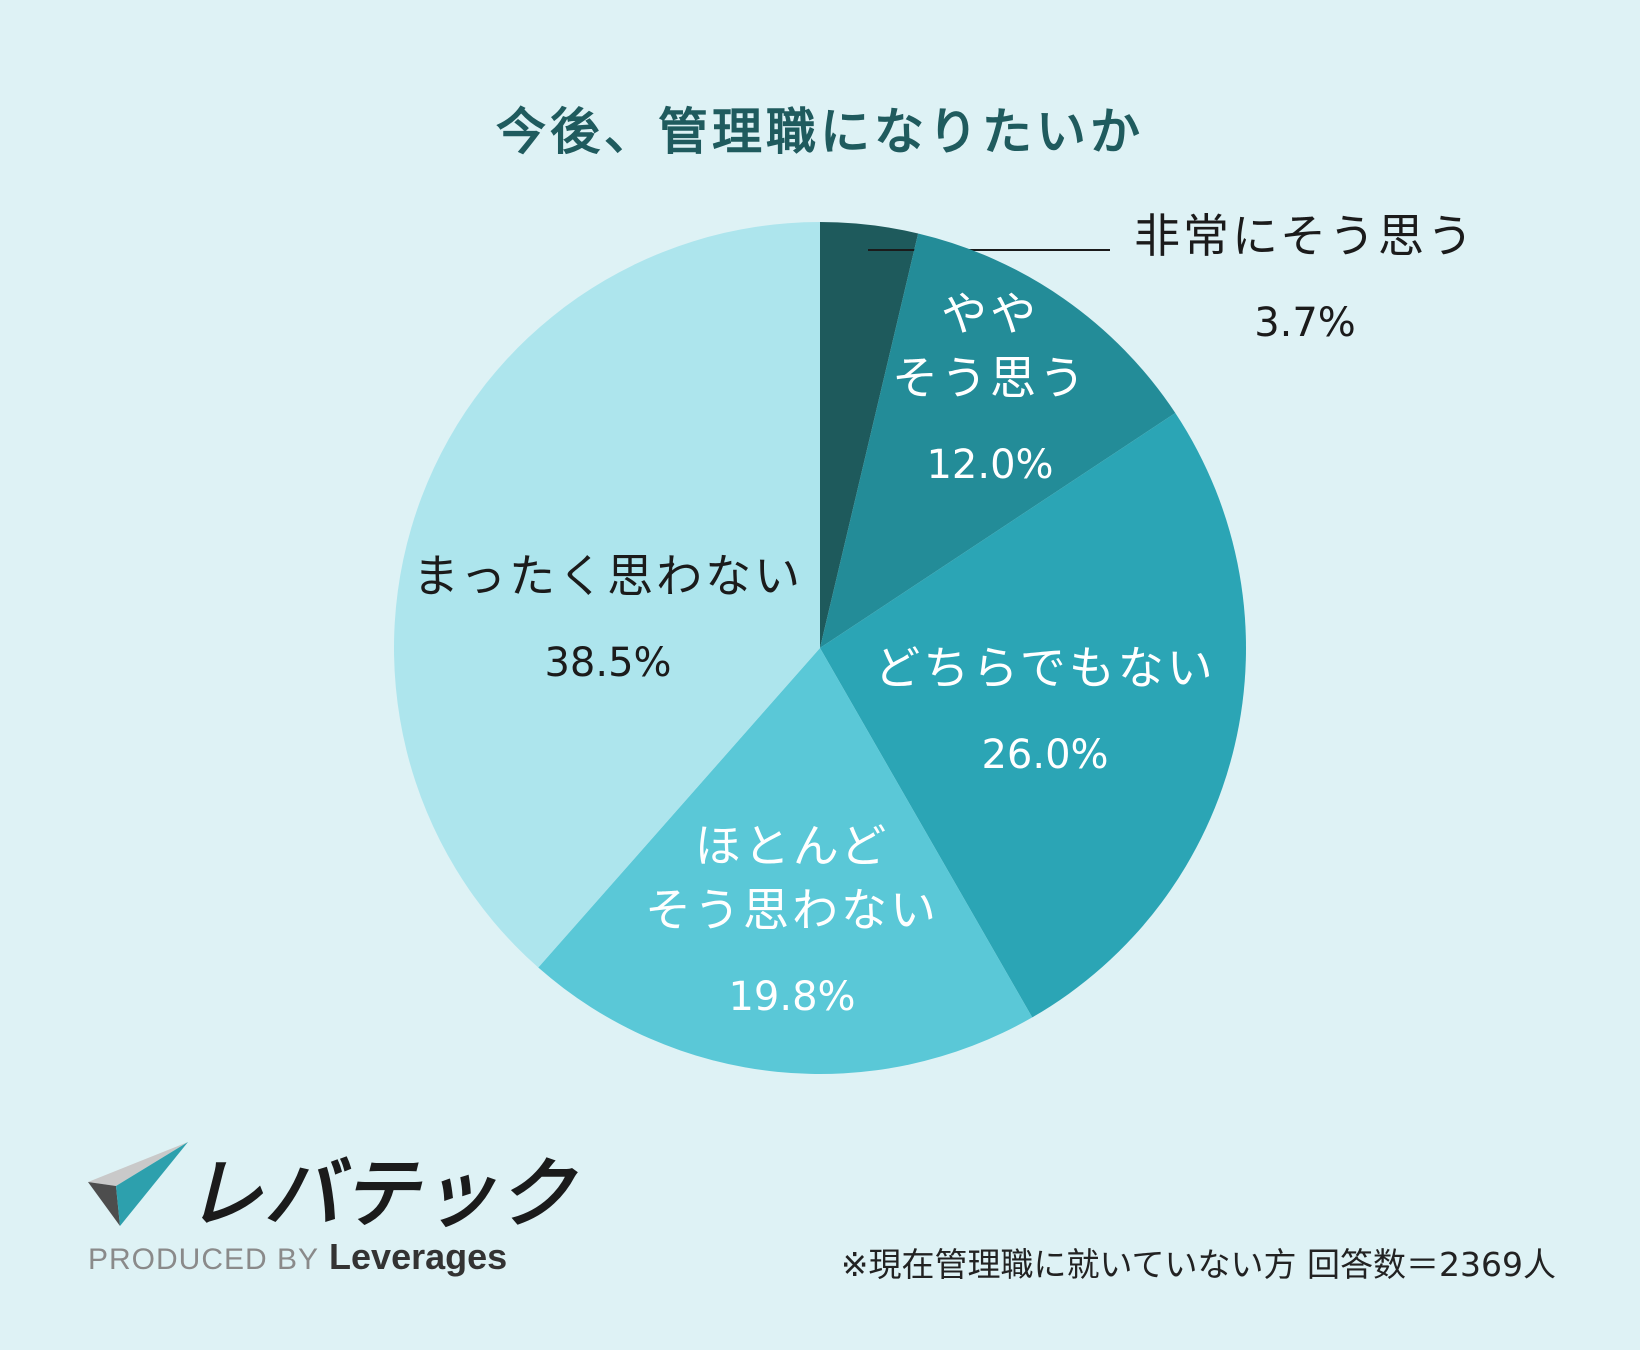 The image size is (1640, 1350). Describe the element at coordinates (989, 465) in the screenshot. I see `slice-value-label: 12.0%` at that location.